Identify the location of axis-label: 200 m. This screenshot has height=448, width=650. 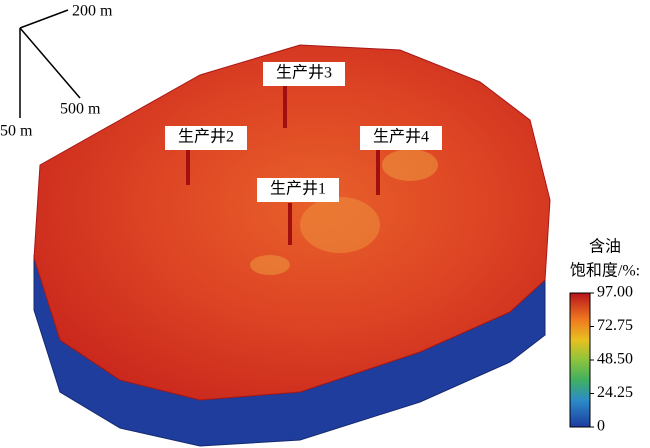
(92, 11).